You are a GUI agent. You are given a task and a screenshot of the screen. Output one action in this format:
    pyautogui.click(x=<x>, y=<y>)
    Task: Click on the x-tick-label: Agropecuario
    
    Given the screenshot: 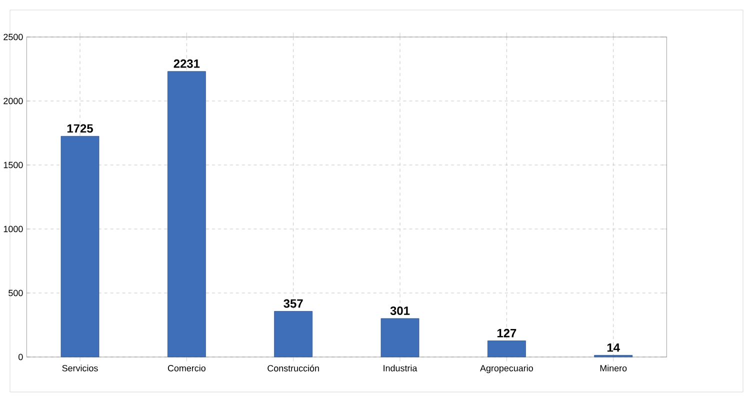 What is the action you would take?
    pyautogui.click(x=506, y=369)
    